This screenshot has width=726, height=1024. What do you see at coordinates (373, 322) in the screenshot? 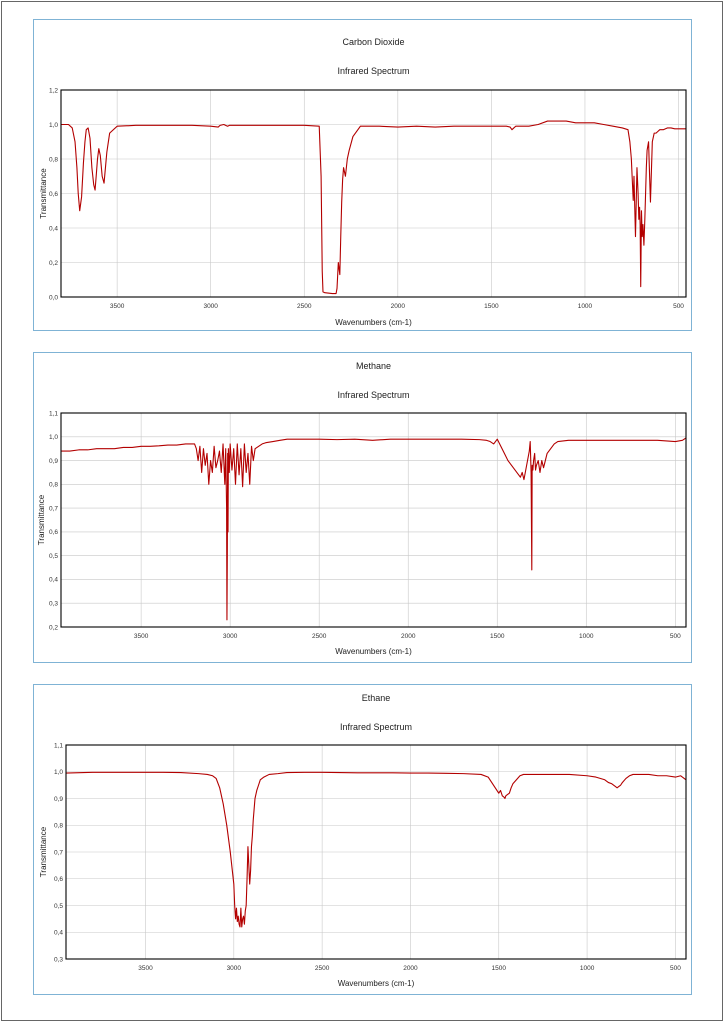
I see `co2-x-axis-title: Wavenumbers (cm-1)` at bounding box center [373, 322].